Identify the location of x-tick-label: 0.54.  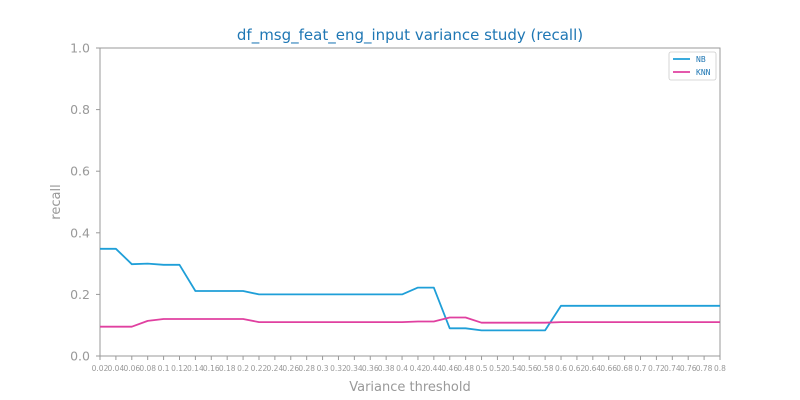
(513, 368).